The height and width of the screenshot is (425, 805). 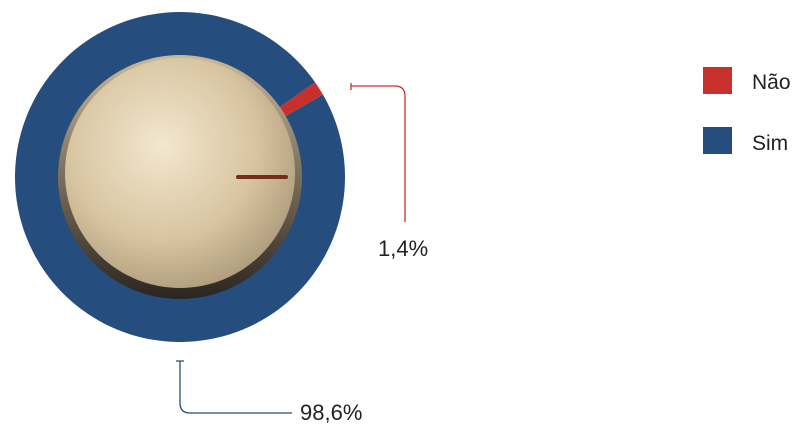 What do you see at coordinates (378, 152) in the screenshot?
I see `label-leader-nao` at bounding box center [378, 152].